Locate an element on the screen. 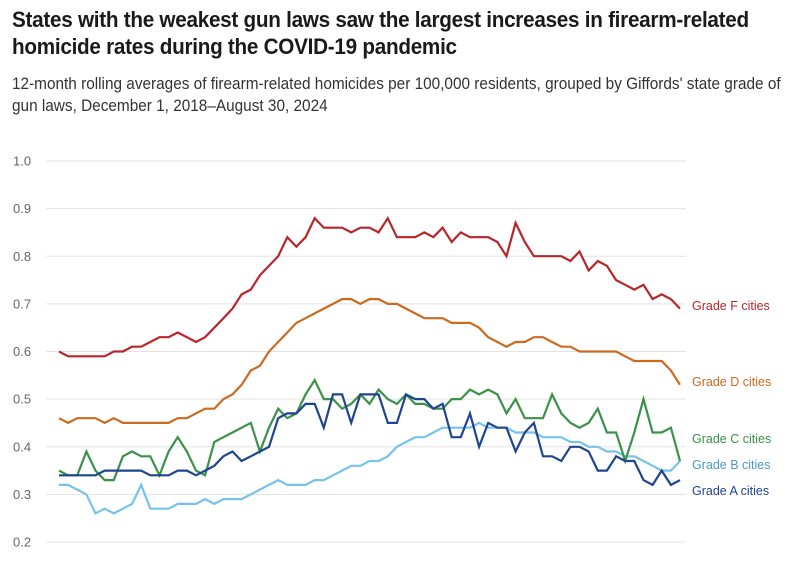 This screenshot has height=572, width=791. series-label: Grade A cities is located at coordinates (730, 491).